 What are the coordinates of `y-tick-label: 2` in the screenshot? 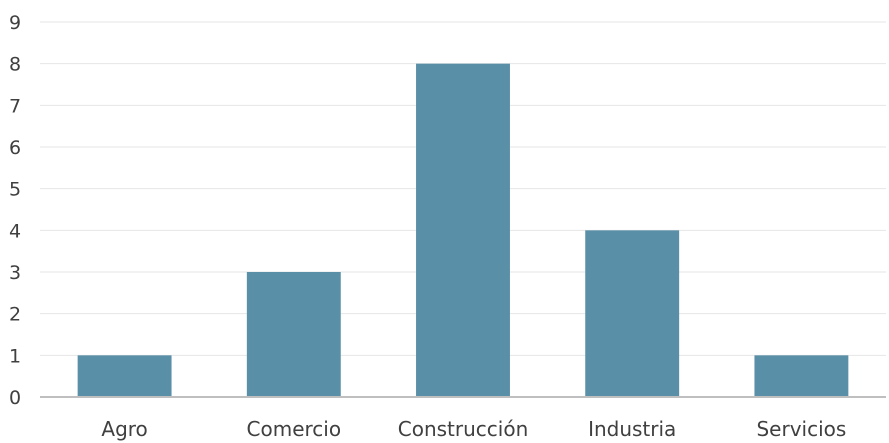 It's located at (15, 315).